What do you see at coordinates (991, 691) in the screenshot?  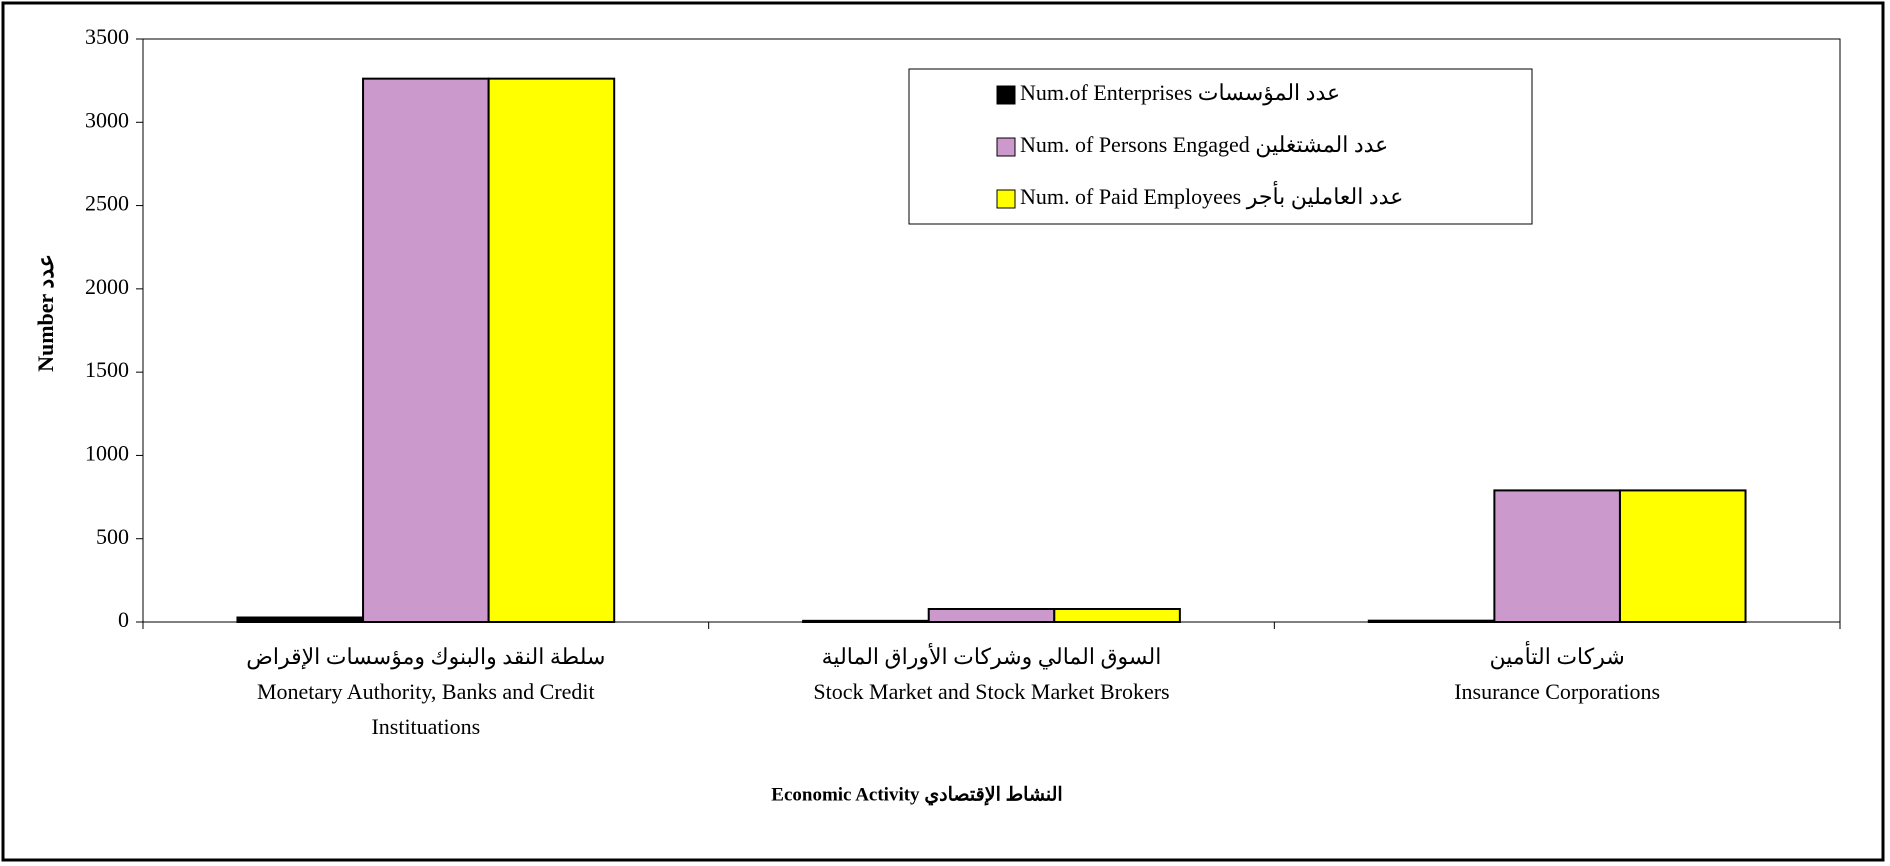 I see `x-tick-label: Stock Market and Stock Market Brokers` at bounding box center [991, 691].